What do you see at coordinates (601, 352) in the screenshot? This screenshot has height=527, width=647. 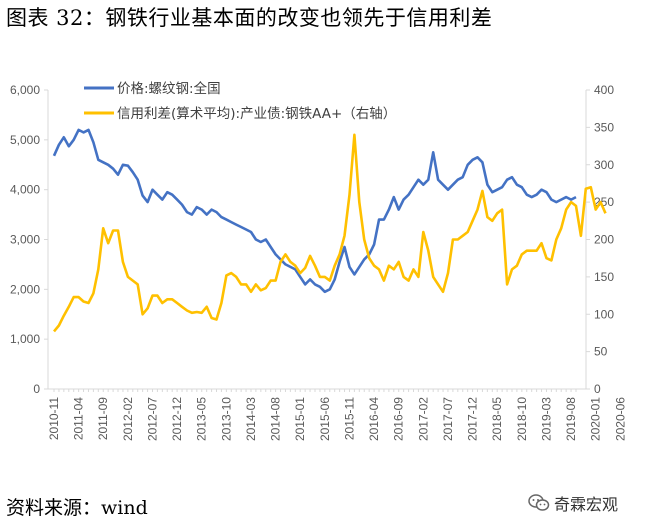 I see `right-tick-label: 50` at bounding box center [601, 352].